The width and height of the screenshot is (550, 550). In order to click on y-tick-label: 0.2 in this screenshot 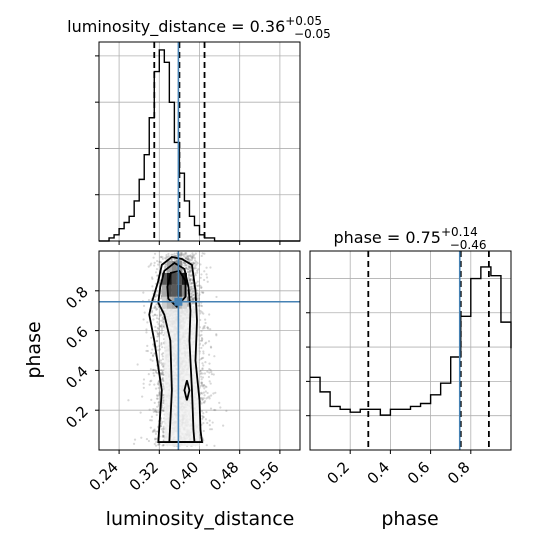, I will do `click(77, 417)`.